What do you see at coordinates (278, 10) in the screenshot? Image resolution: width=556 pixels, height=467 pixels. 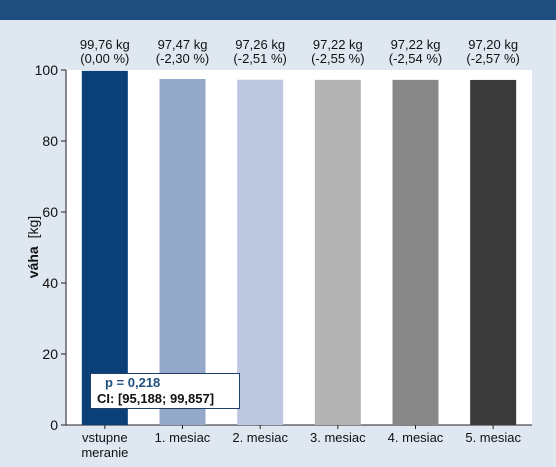 I see `header-band` at bounding box center [278, 10].